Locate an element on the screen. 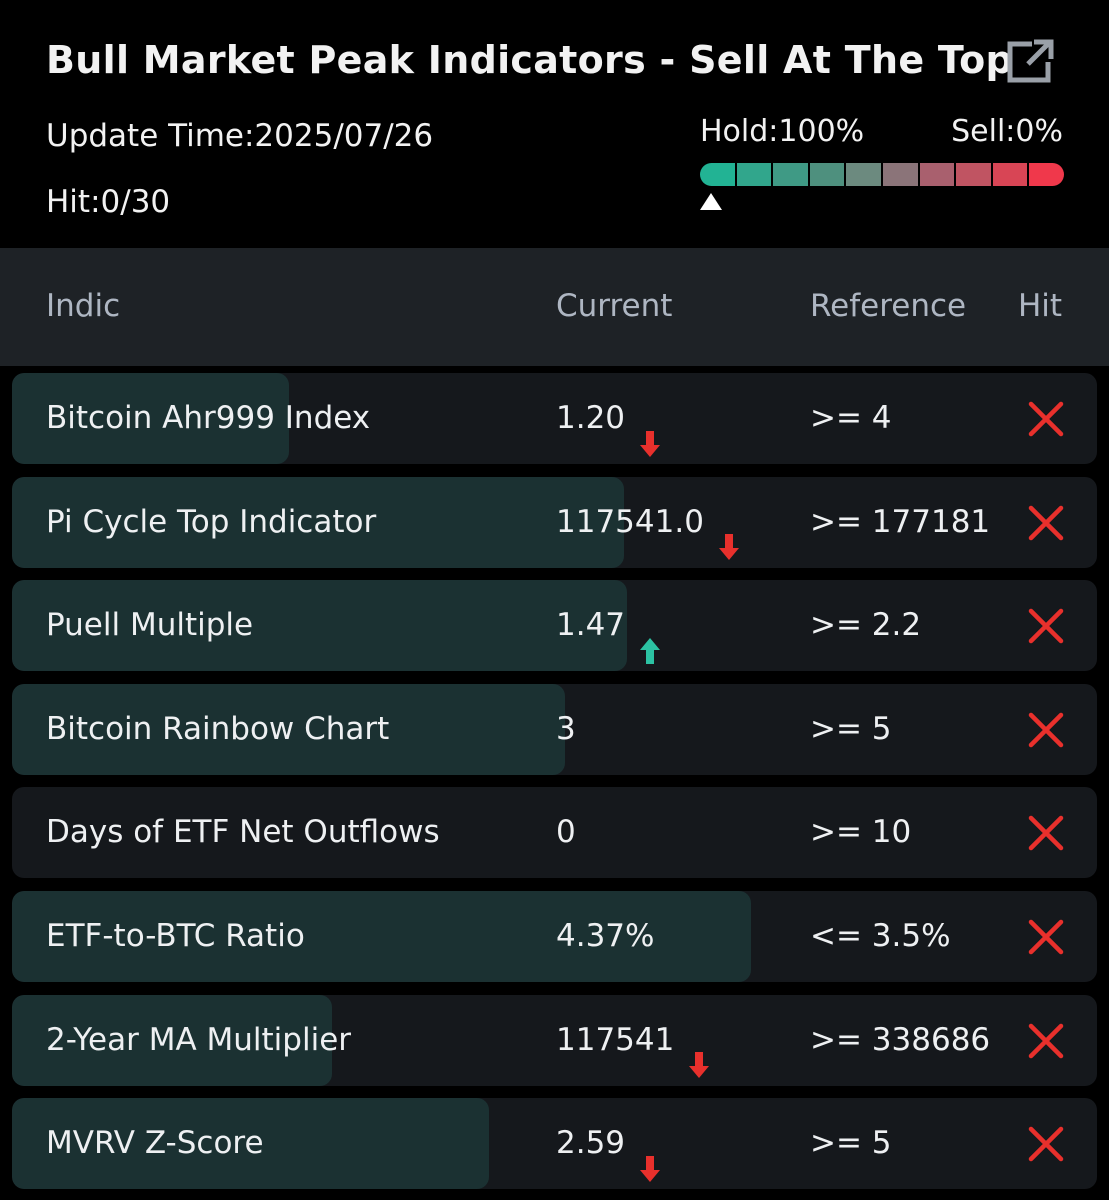 The height and width of the screenshot is (1200, 1109). table-header: Indic Current Reference Hit is located at coordinates (554, 307).